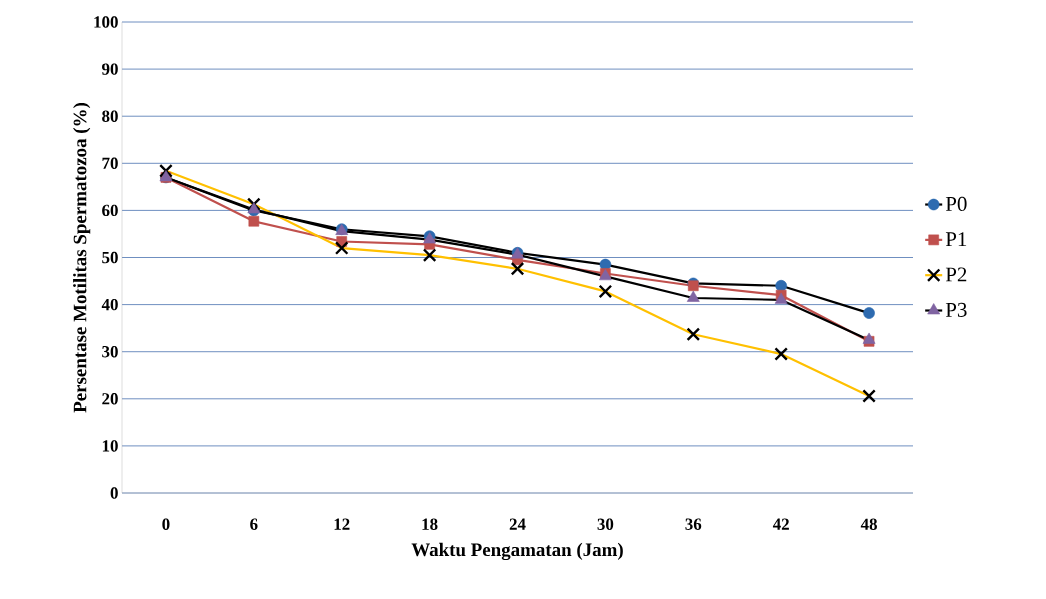 This screenshot has height=599, width=1046. I want to click on y-tick-label: 20, so click(110, 399).